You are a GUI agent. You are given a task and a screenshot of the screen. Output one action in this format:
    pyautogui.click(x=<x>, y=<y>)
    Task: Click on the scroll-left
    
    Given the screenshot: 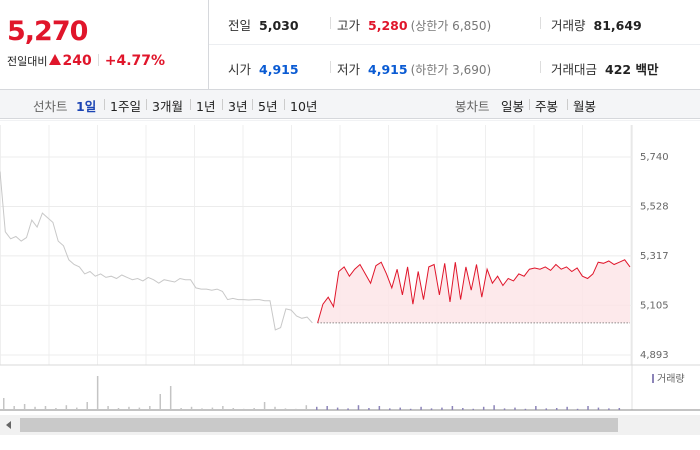 What is the action you would take?
    pyautogui.click(x=8, y=425)
    